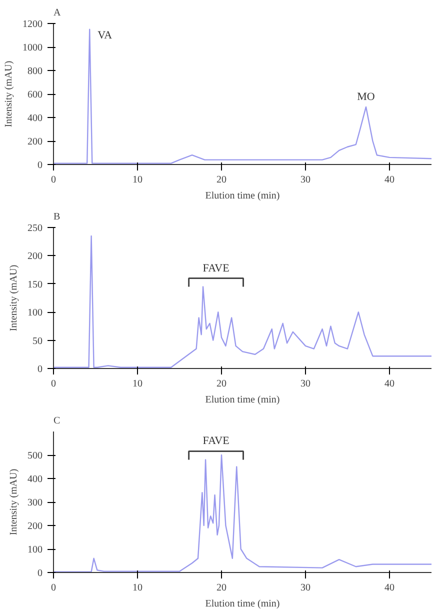 Image resolution: width=436 pixels, height=613 pixels. Describe the element at coordinates (57, 421) in the screenshot. I see `chart-title: C` at that location.